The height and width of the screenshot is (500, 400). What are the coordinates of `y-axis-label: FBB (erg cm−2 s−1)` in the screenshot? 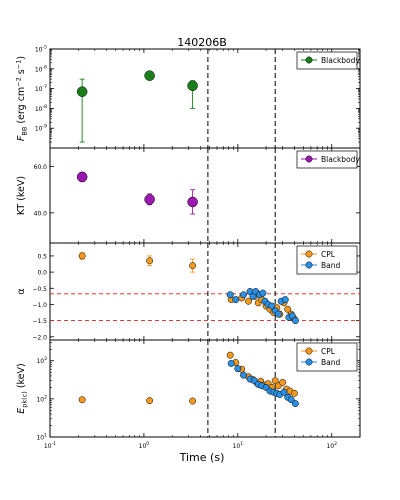 It's located at (22, 98).